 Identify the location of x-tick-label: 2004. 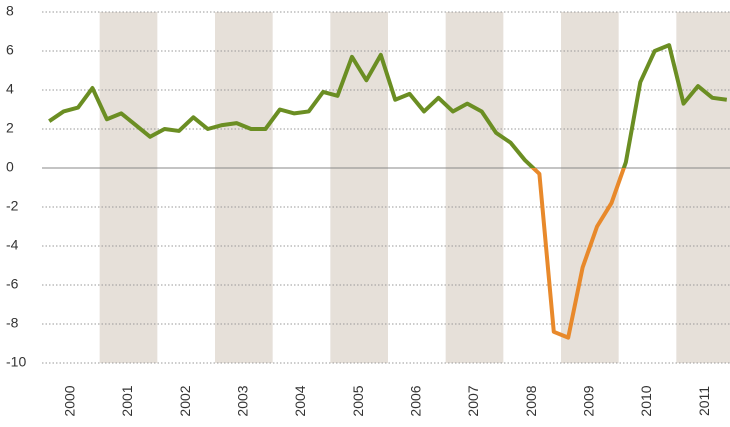
(300, 400).